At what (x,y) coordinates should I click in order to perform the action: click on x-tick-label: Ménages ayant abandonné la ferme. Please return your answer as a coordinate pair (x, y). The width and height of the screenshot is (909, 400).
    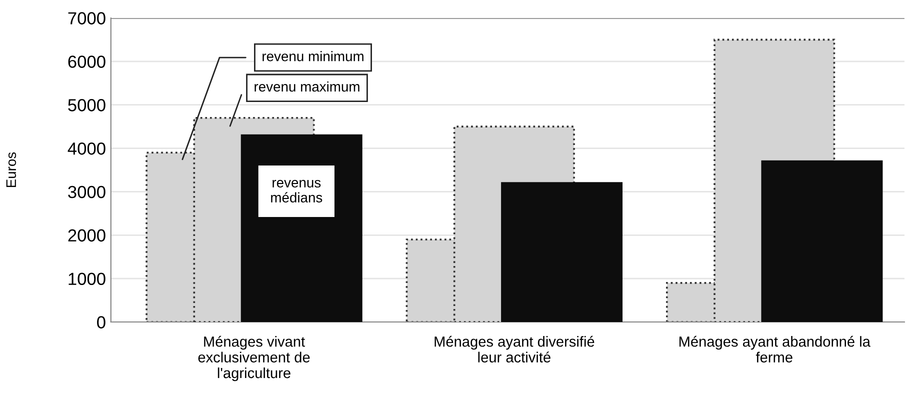
    Looking at the image, I should click on (774, 349).